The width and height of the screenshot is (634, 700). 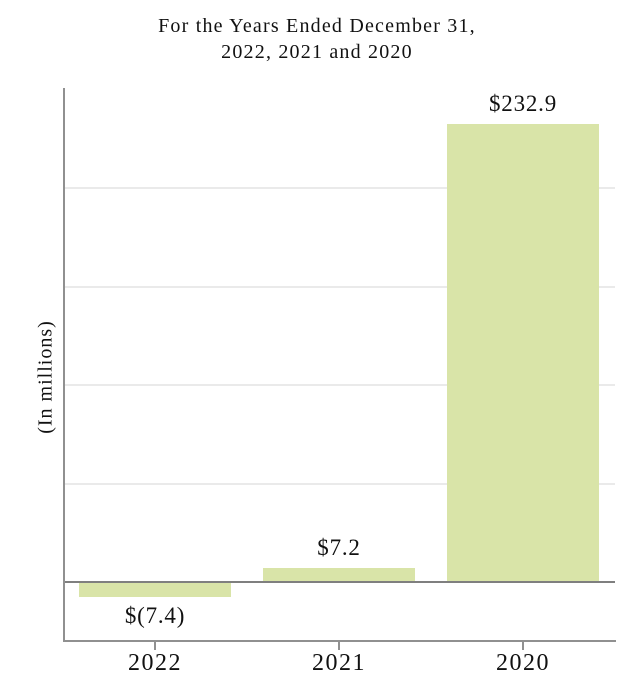 I want to click on bar-2021, so click(x=339, y=574).